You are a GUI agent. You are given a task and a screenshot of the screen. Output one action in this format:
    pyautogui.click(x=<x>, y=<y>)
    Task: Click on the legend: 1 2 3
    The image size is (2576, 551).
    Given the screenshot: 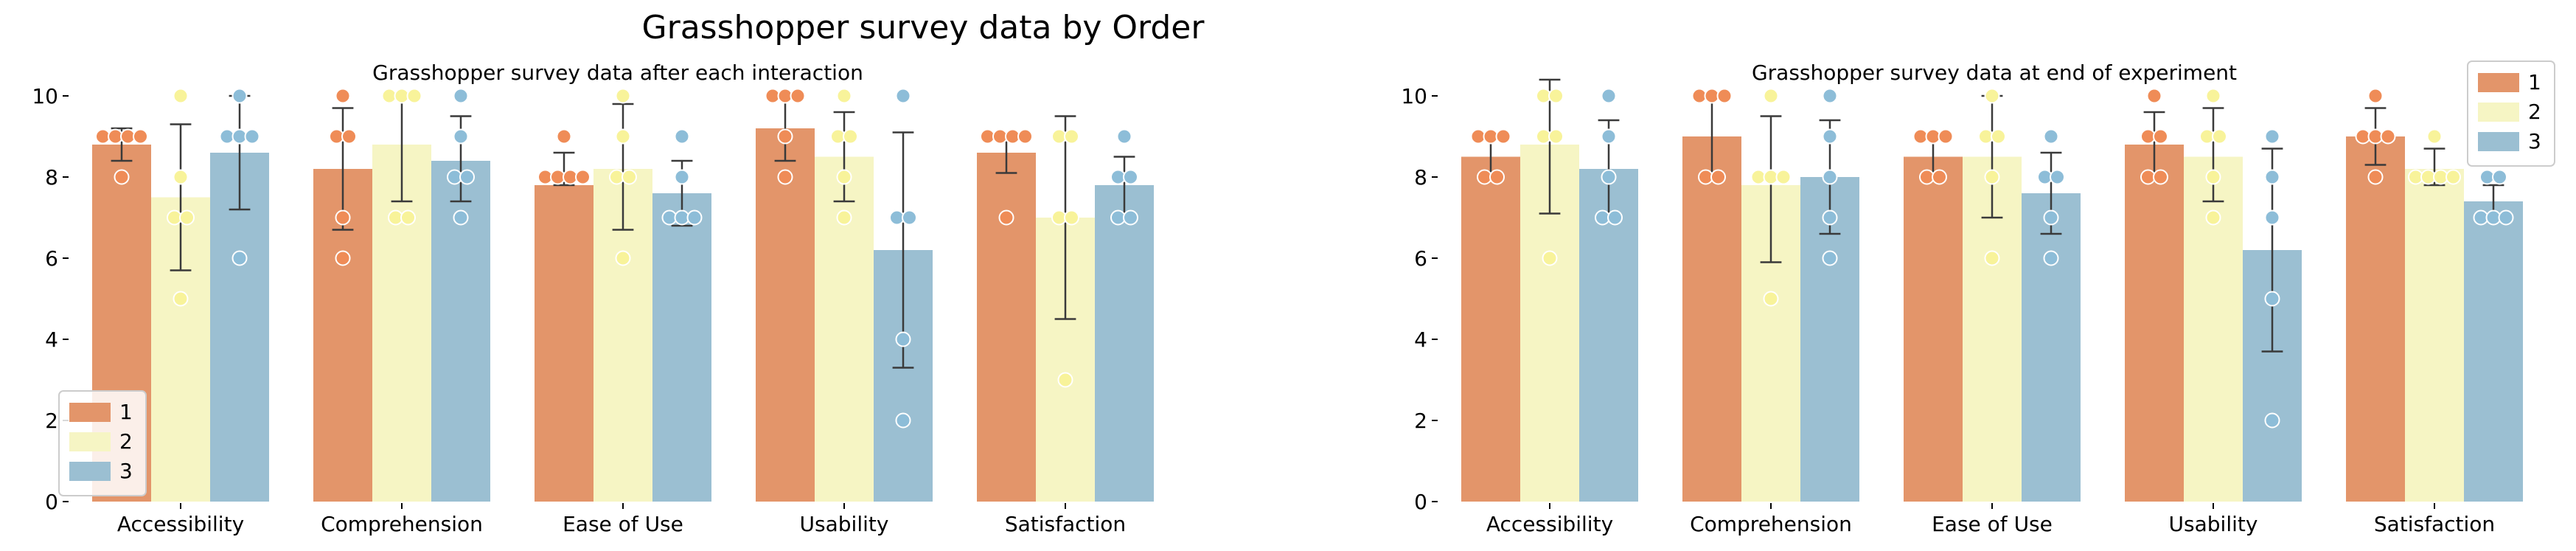 What is the action you would take?
    pyautogui.click(x=102, y=443)
    